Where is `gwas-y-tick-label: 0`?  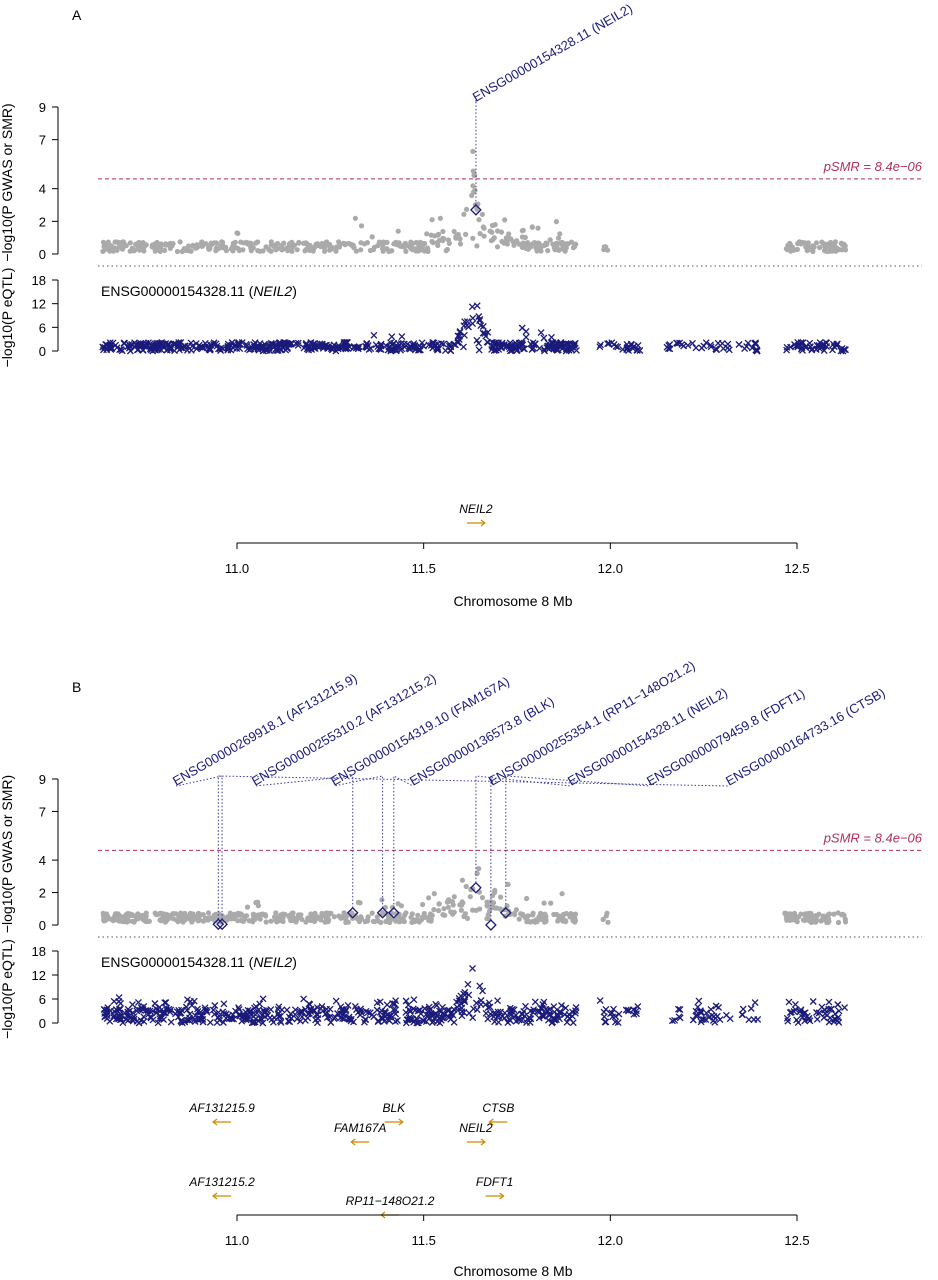 gwas-y-tick-label: 0 is located at coordinates (42, 925).